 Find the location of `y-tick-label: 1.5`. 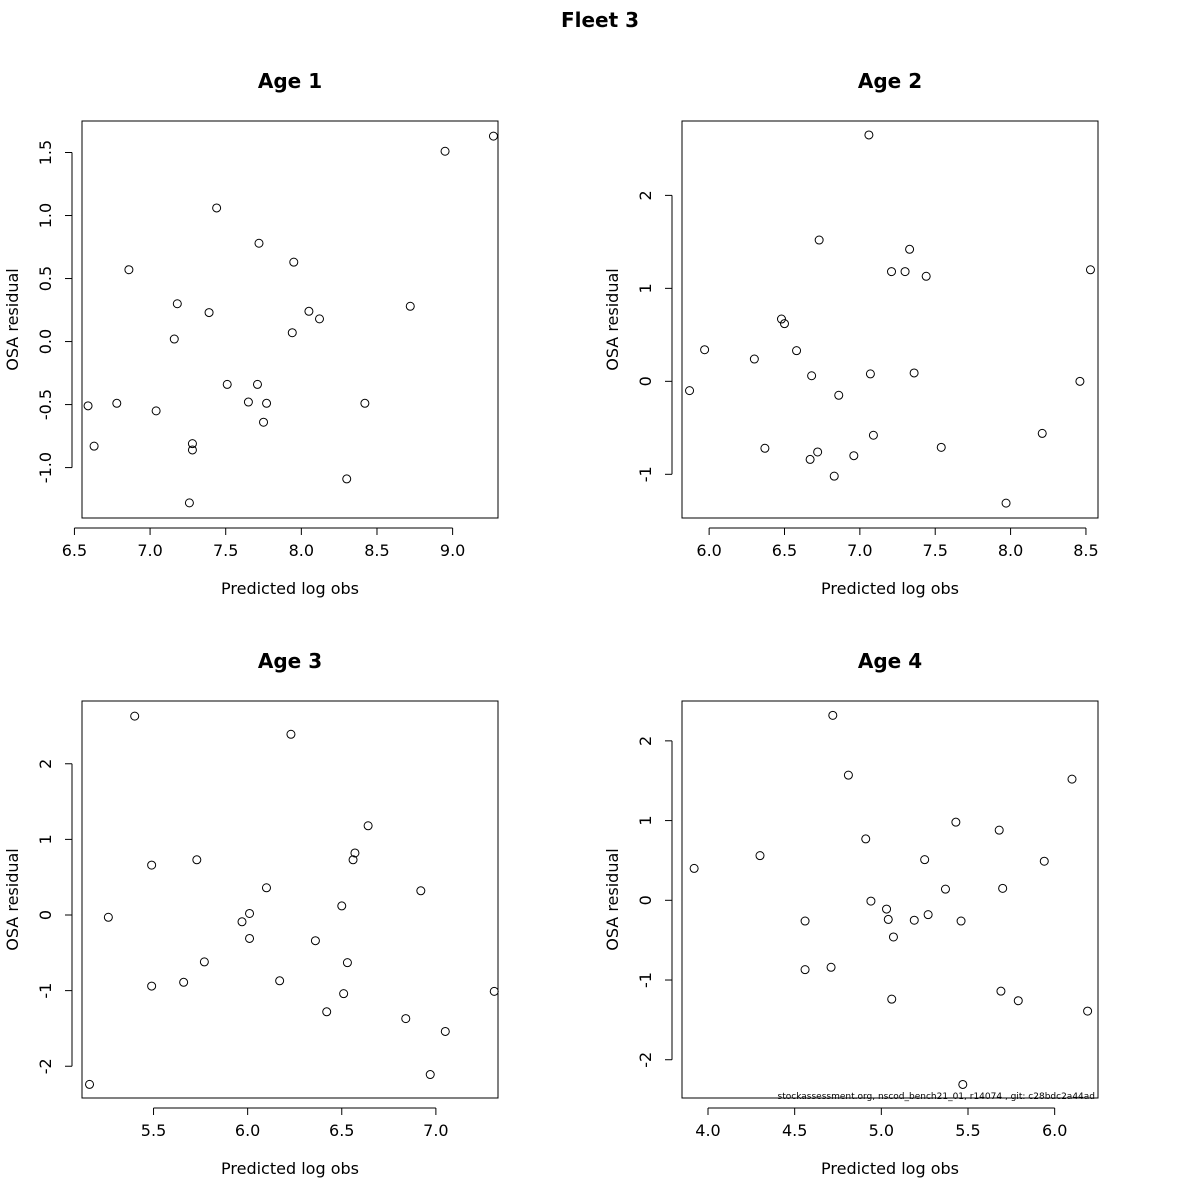

y-tick-label: 1.5 is located at coordinates (45, 152).